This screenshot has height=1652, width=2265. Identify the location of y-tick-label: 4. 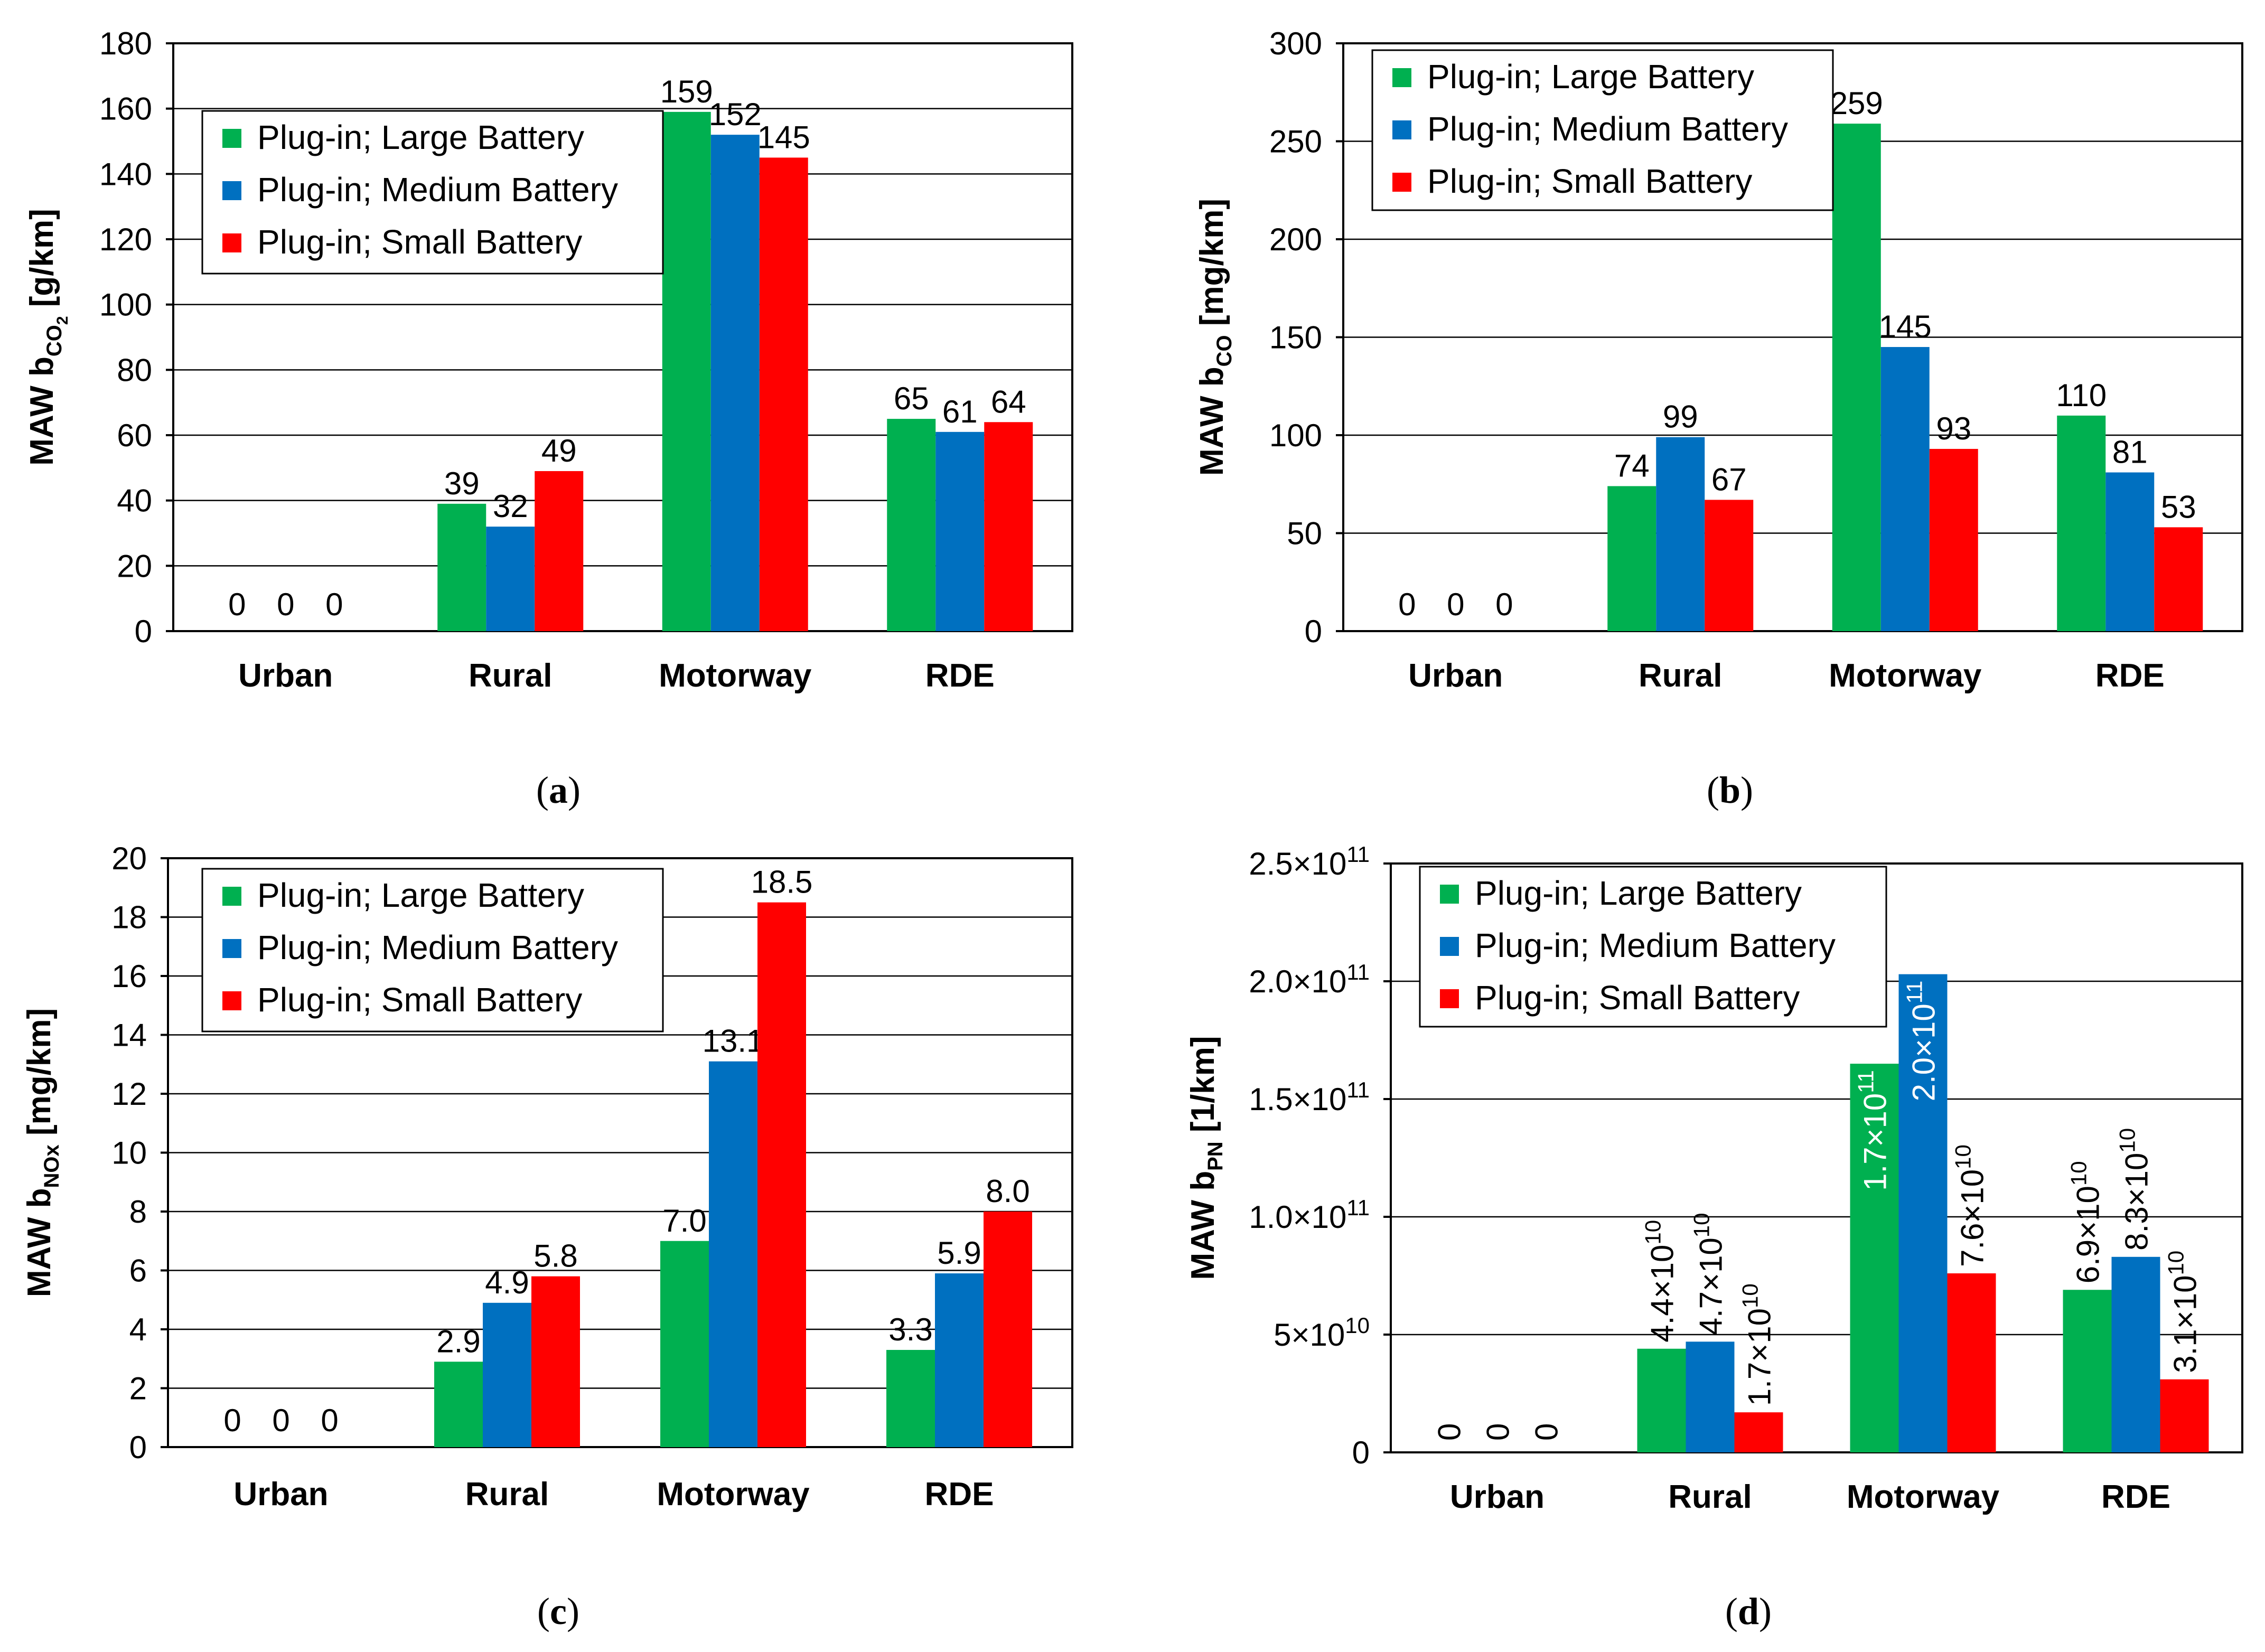
(138, 1330).